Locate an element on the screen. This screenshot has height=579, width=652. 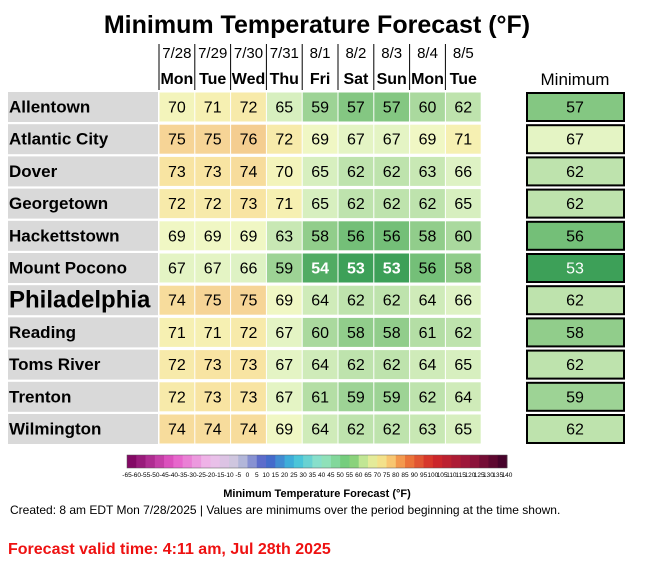
colorbar-tick-label: 70 is located at coordinates (378, 475).